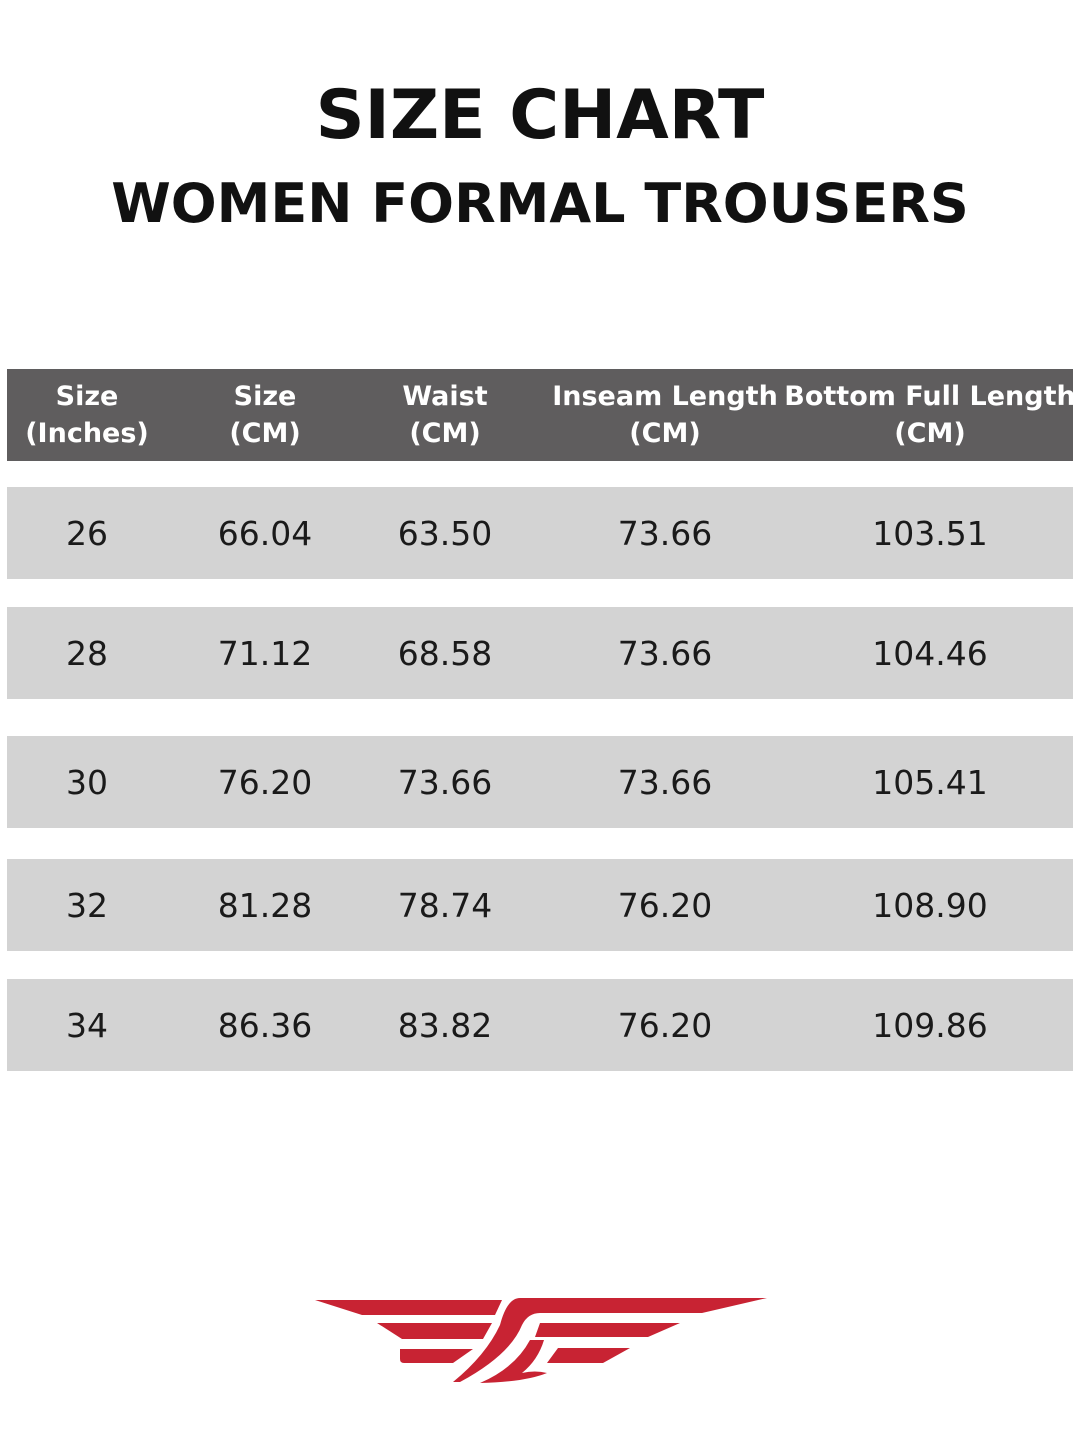 The image size is (1080, 1440). I want to click on table-cell: 30, so click(87, 782).